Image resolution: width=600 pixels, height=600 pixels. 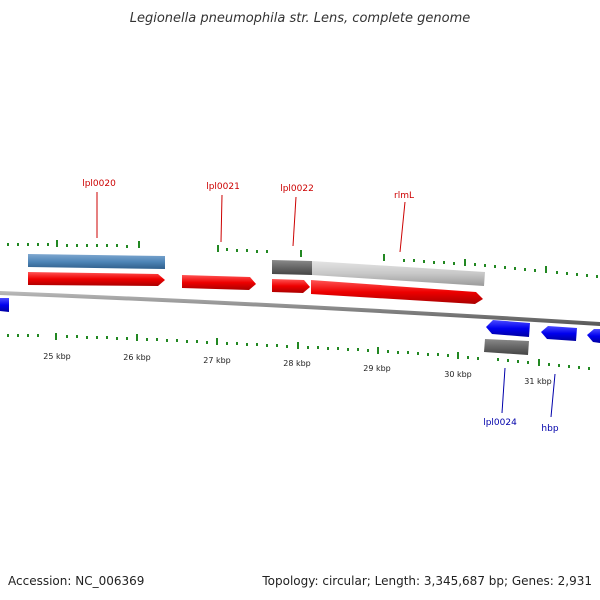 I want to click on inner-tick-ring, so click(x=298, y=351).